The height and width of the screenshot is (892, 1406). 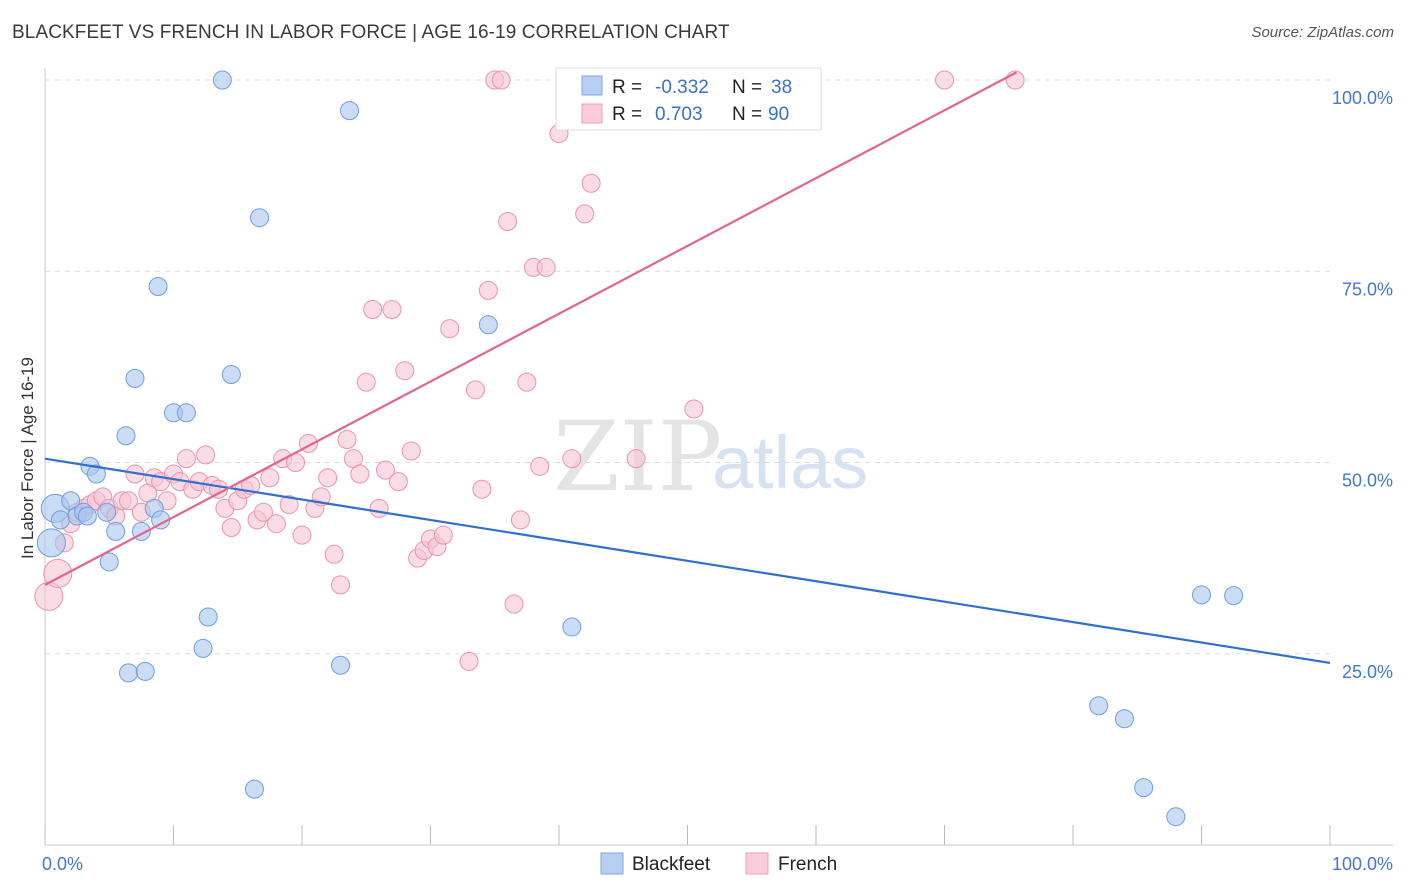 What do you see at coordinates (757, 863) in the screenshot?
I see `legend-swatch-french` at bounding box center [757, 863].